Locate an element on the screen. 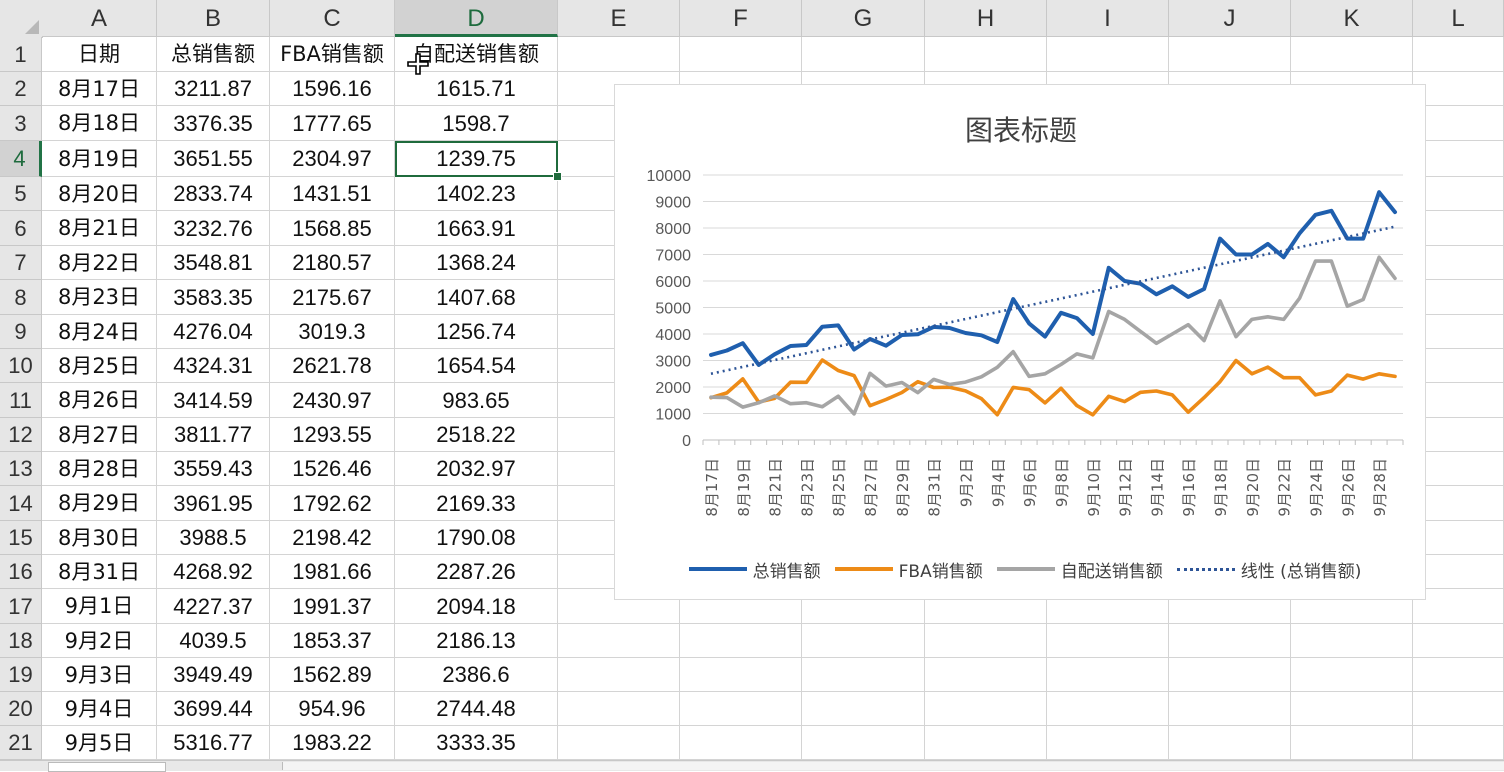 The width and height of the screenshot is (1504, 772). cell-k17 is located at coordinates (1352, 606).